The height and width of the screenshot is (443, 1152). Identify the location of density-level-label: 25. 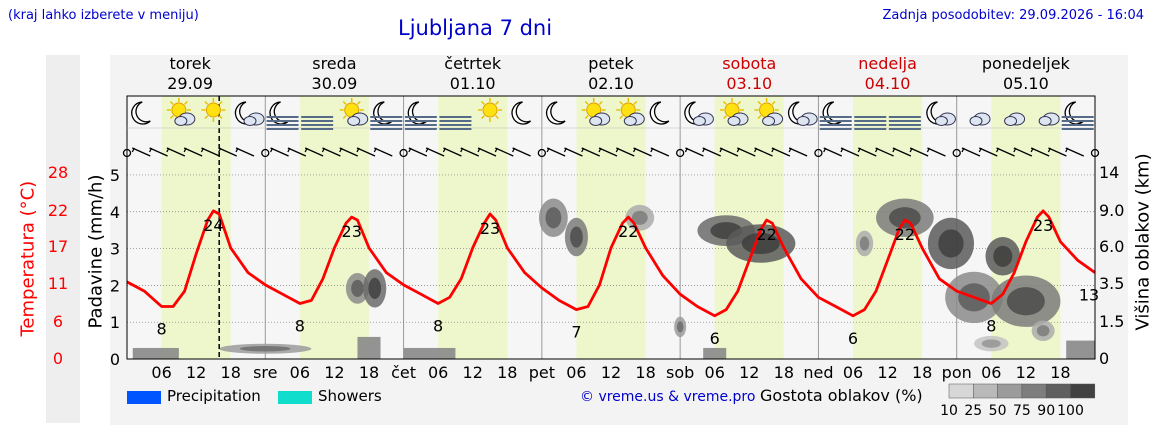
(973, 411).